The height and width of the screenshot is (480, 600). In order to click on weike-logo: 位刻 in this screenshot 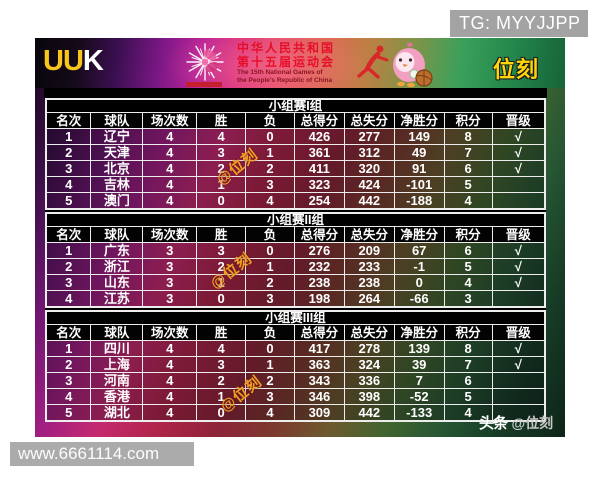, I will do `click(516, 69)`.